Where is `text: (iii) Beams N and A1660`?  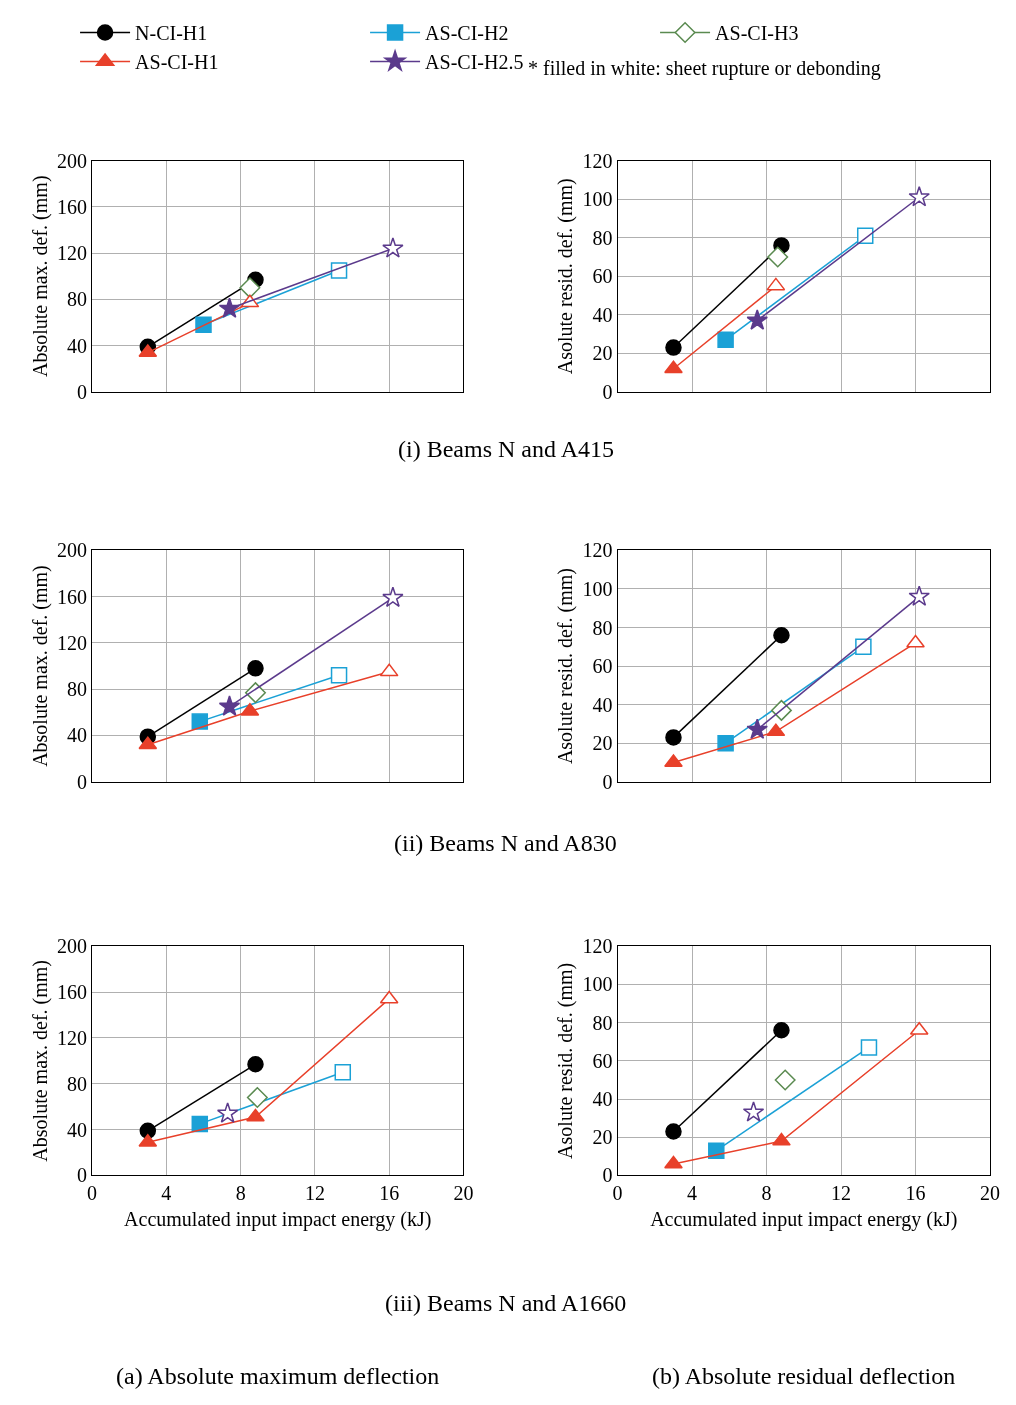
text: (iii) Beams N and A1660 is located at coordinates (506, 1303).